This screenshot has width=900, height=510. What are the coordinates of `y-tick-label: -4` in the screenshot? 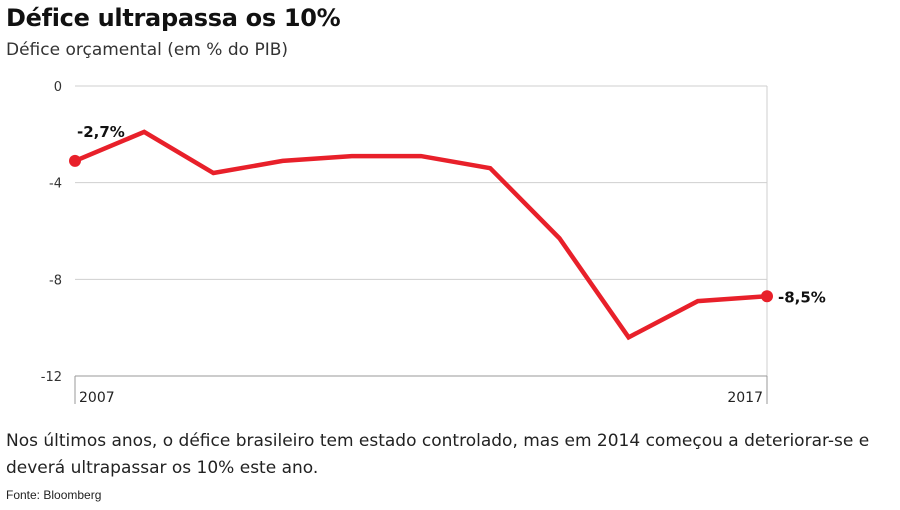 It's located at (55, 184).